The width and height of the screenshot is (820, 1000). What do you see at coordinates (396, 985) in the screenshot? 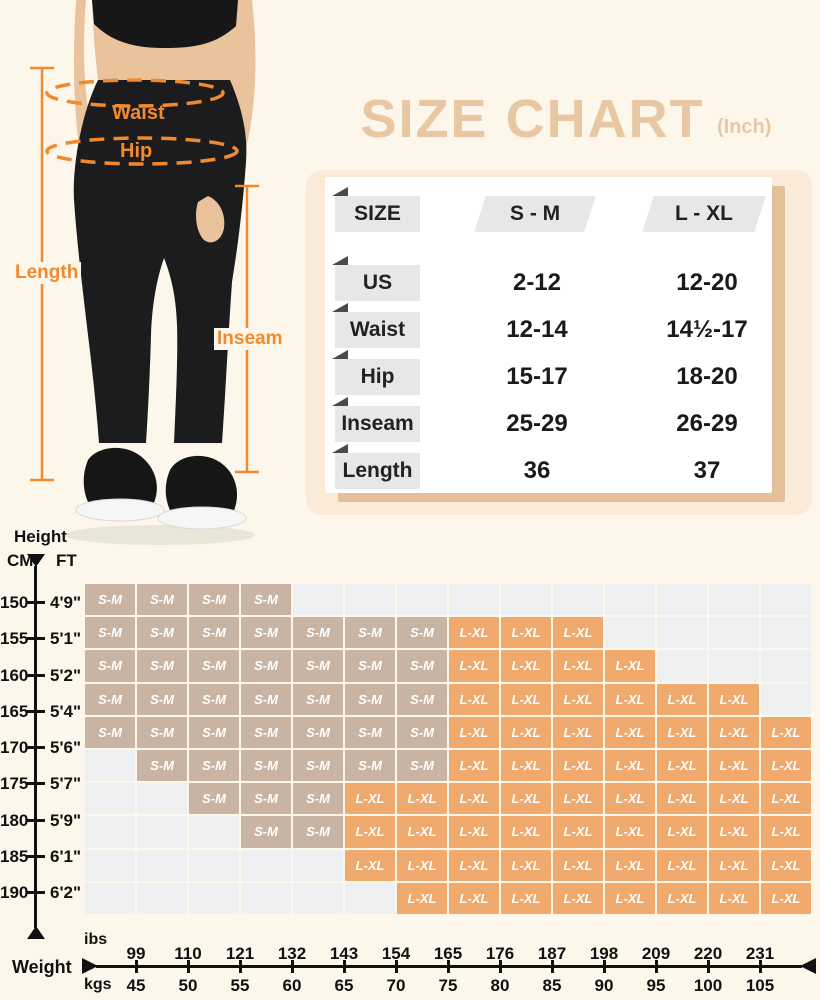
I see `weight-tick-kgs: 70` at bounding box center [396, 985].